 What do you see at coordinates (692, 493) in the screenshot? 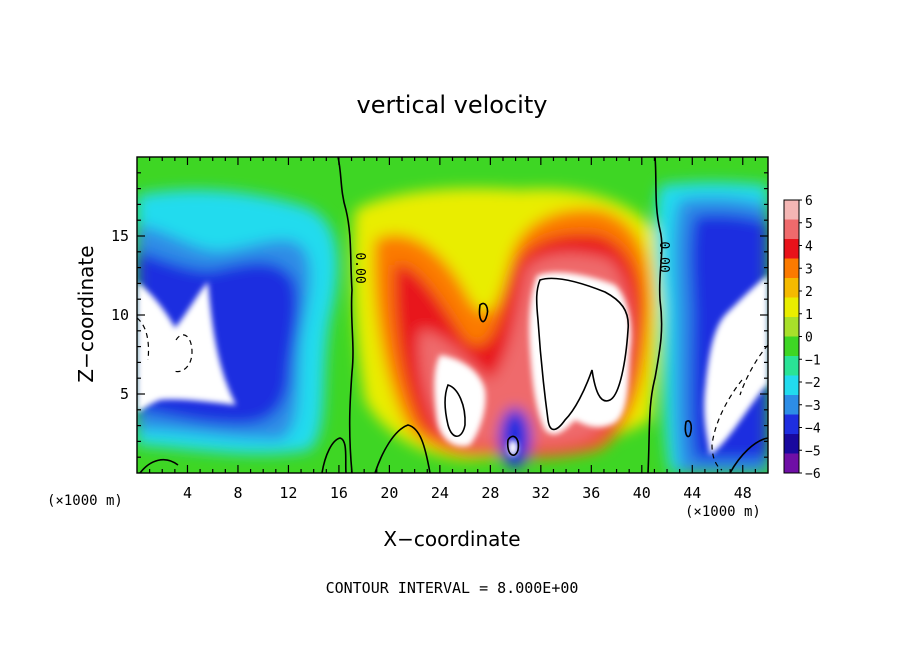
I see `x-tick-label: 44` at bounding box center [692, 493].